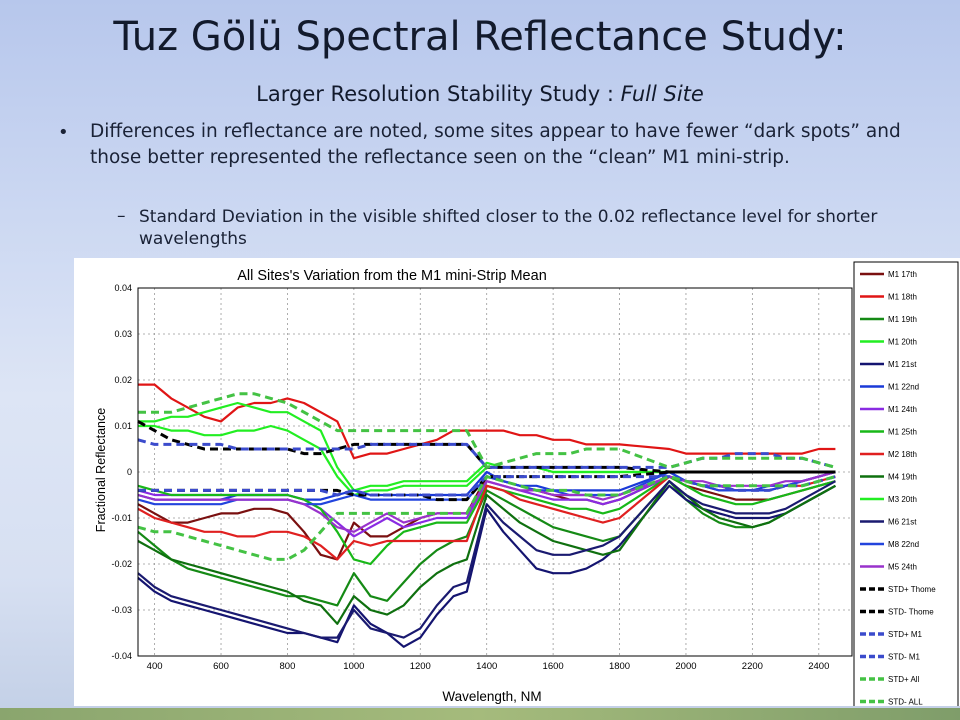 This screenshot has width=960, height=720. Describe the element at coordinates (353, 666) in the screenshot. I see `x-tick-label: 1000` at that location.